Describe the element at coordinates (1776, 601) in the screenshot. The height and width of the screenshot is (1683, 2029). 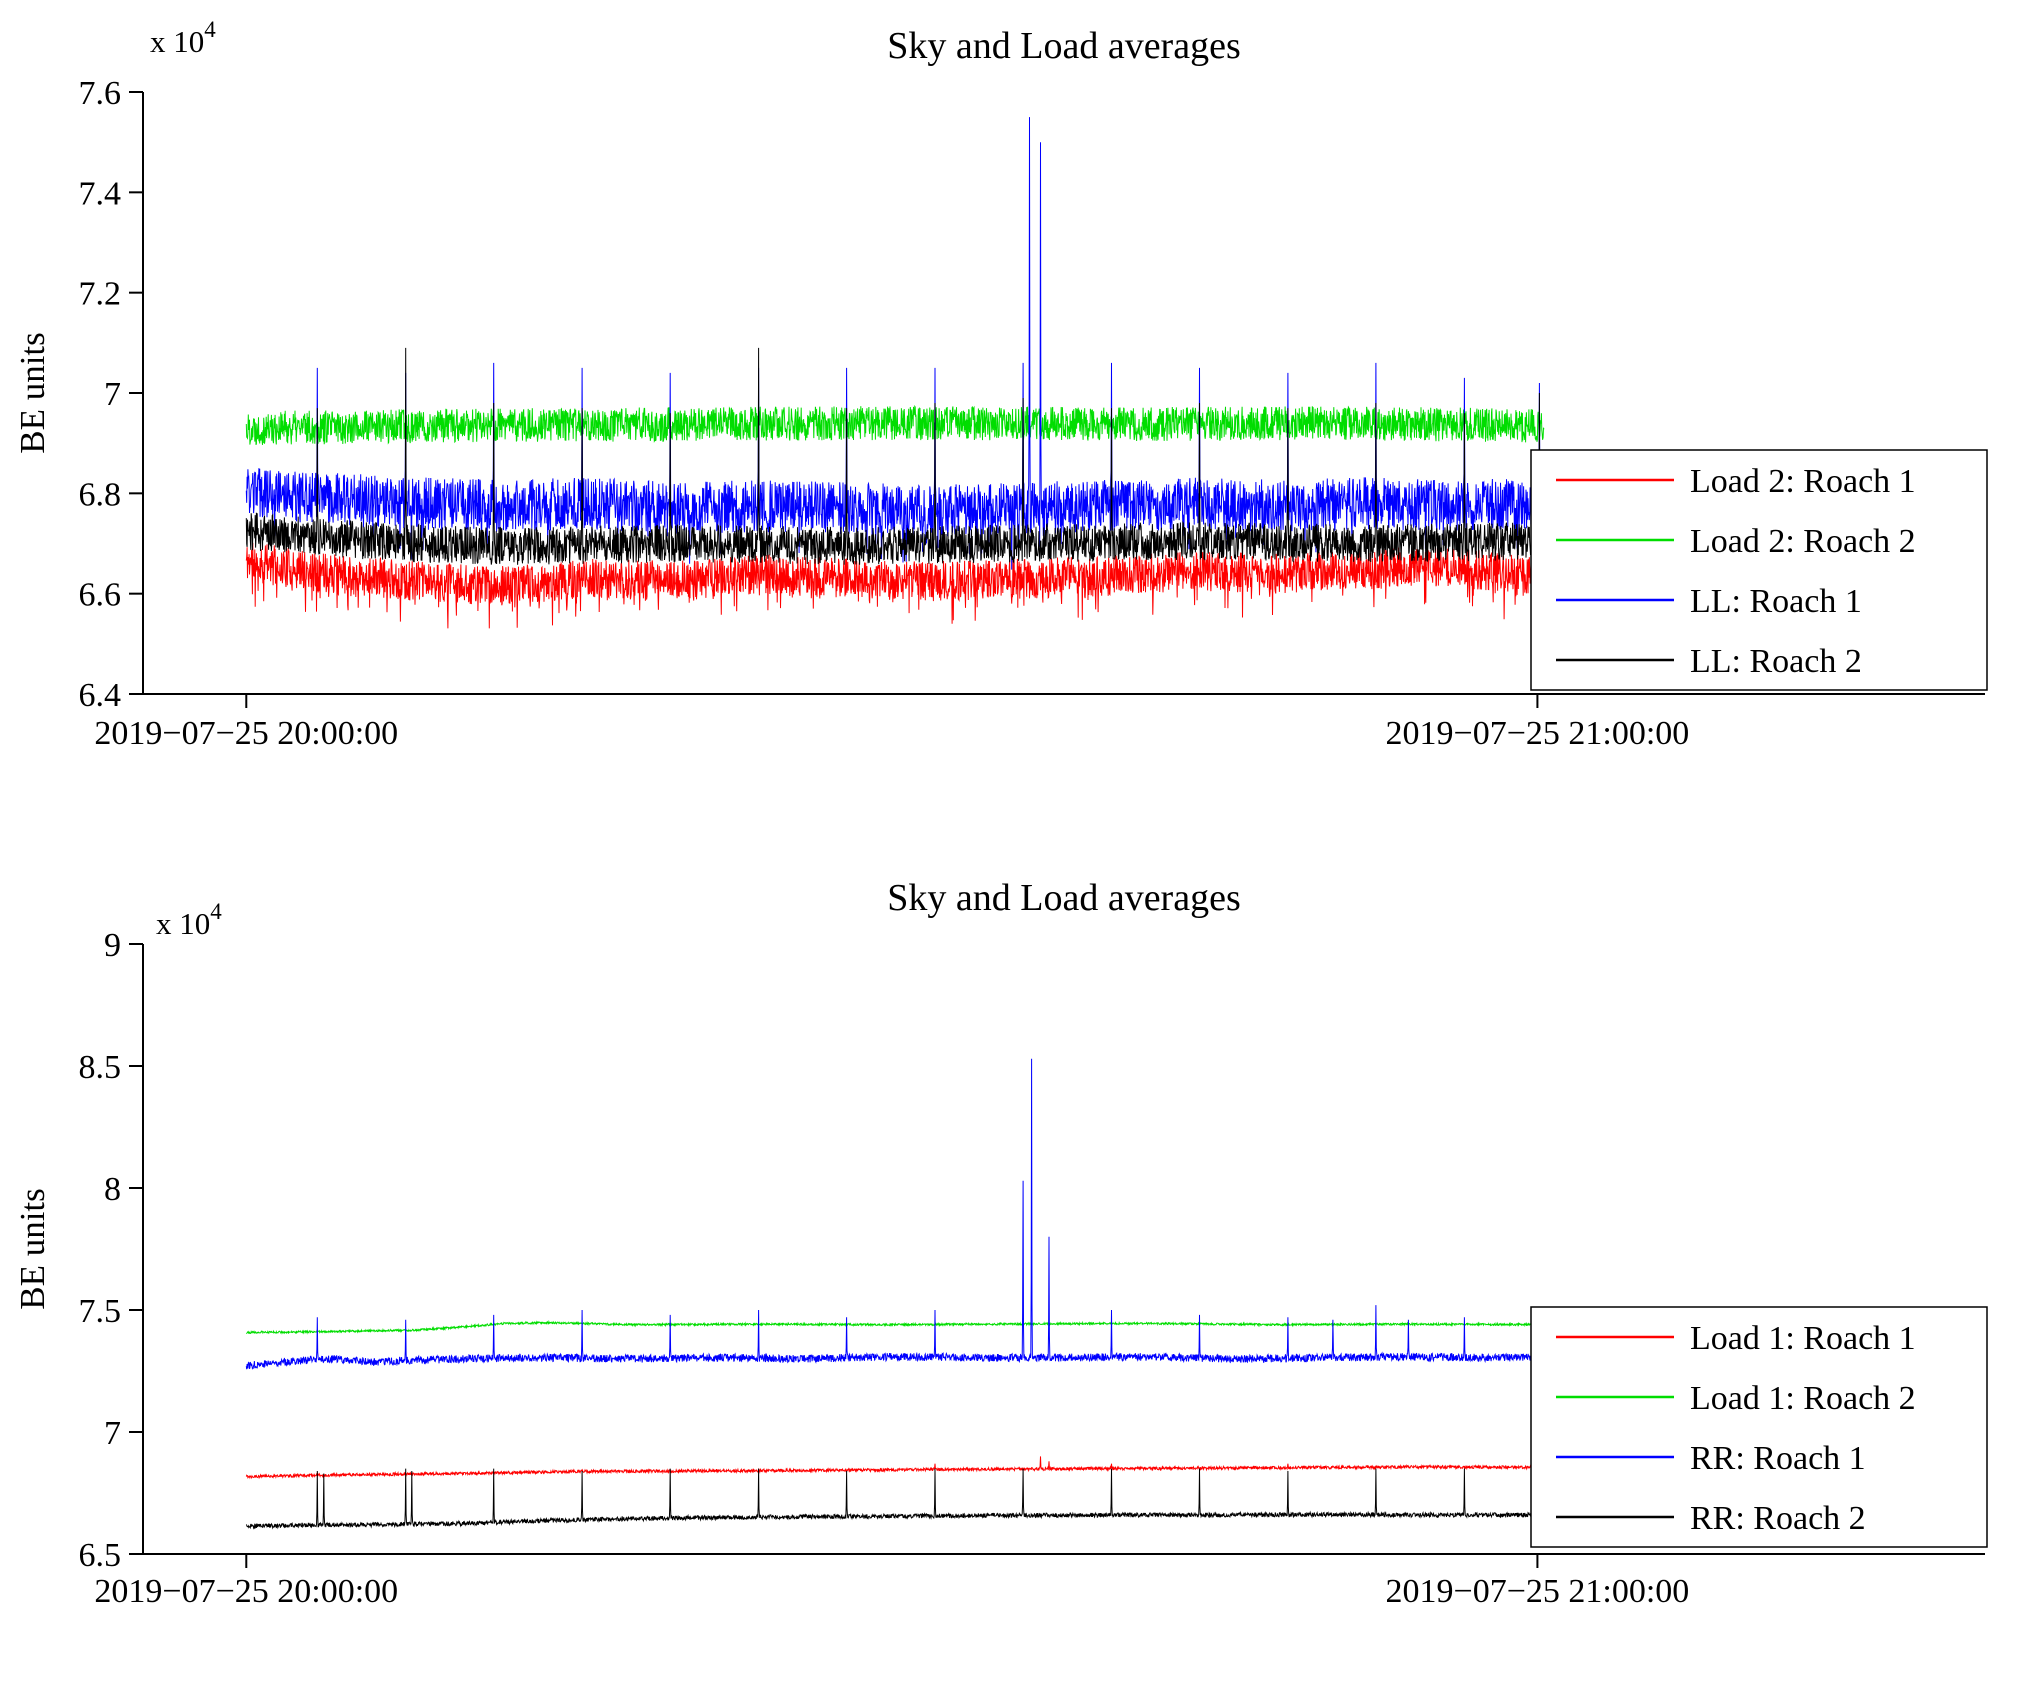
I see `legend-entry-label: LL: Roach 1` at that location.